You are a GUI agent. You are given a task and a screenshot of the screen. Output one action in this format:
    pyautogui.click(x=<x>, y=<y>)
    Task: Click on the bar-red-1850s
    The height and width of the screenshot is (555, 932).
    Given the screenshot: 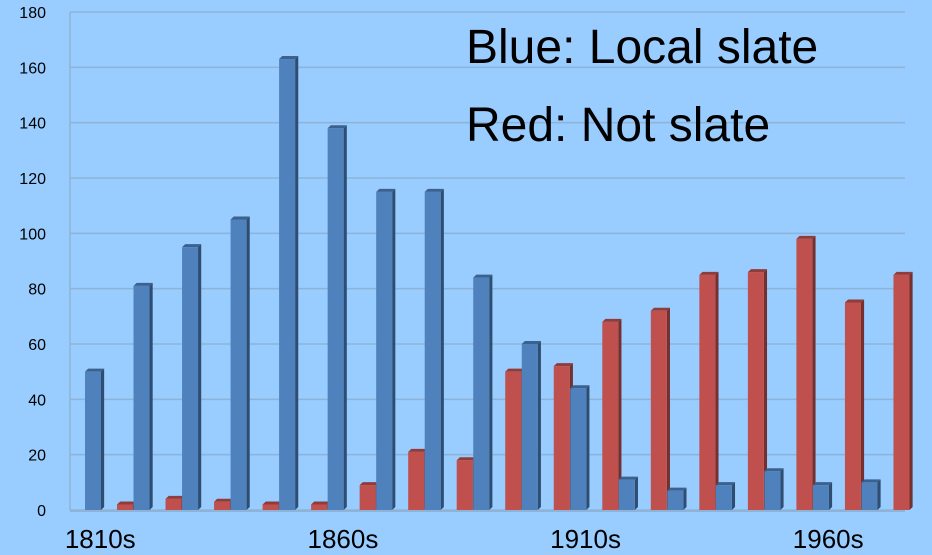 What is the action you would take?
    pyautogui.click(x=321, y=505)
    